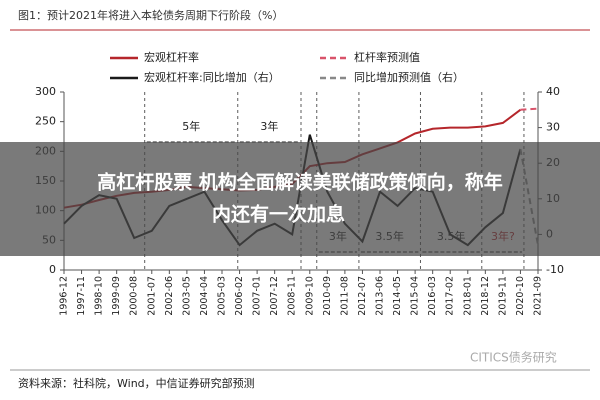 This screenshot has height=400, width=600. I want to click on overlay-text: 高杠杆股票 机构全面解读美联储政策倾向，称年, so click(300, 182).